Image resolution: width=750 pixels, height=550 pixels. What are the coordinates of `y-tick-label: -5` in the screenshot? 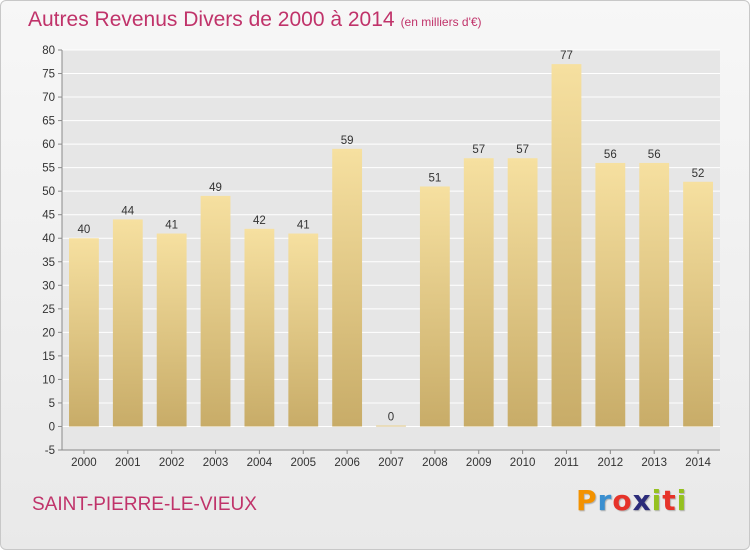 It's located at (50, 451).